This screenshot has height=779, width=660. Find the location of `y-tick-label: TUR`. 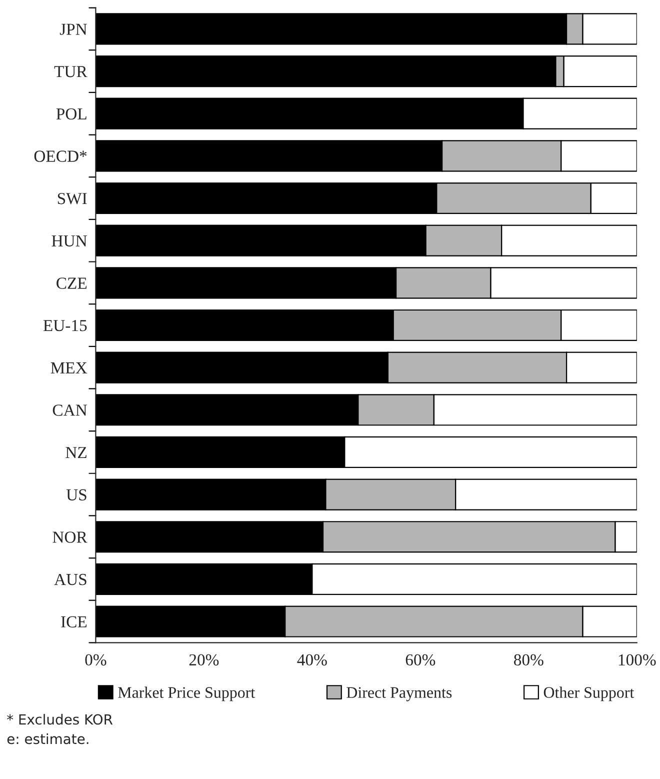

y-tick-label: TUR is located at coordinates (71, 72).